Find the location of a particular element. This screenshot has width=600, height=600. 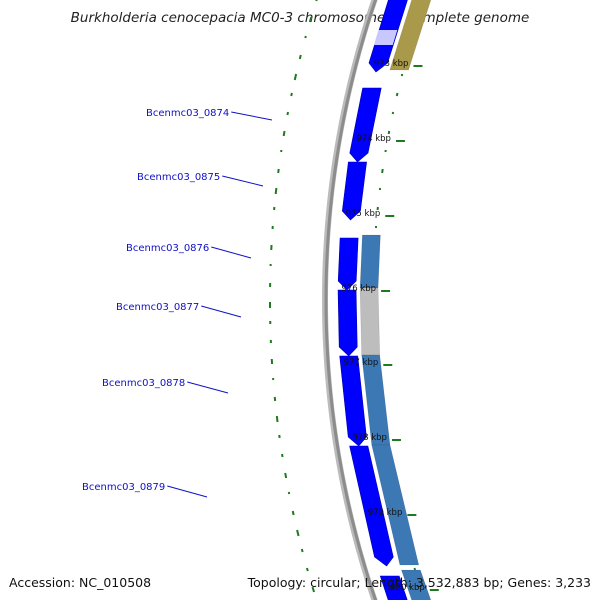

scale-tick-label: 977 kbp is located at coordinates (361, 363).